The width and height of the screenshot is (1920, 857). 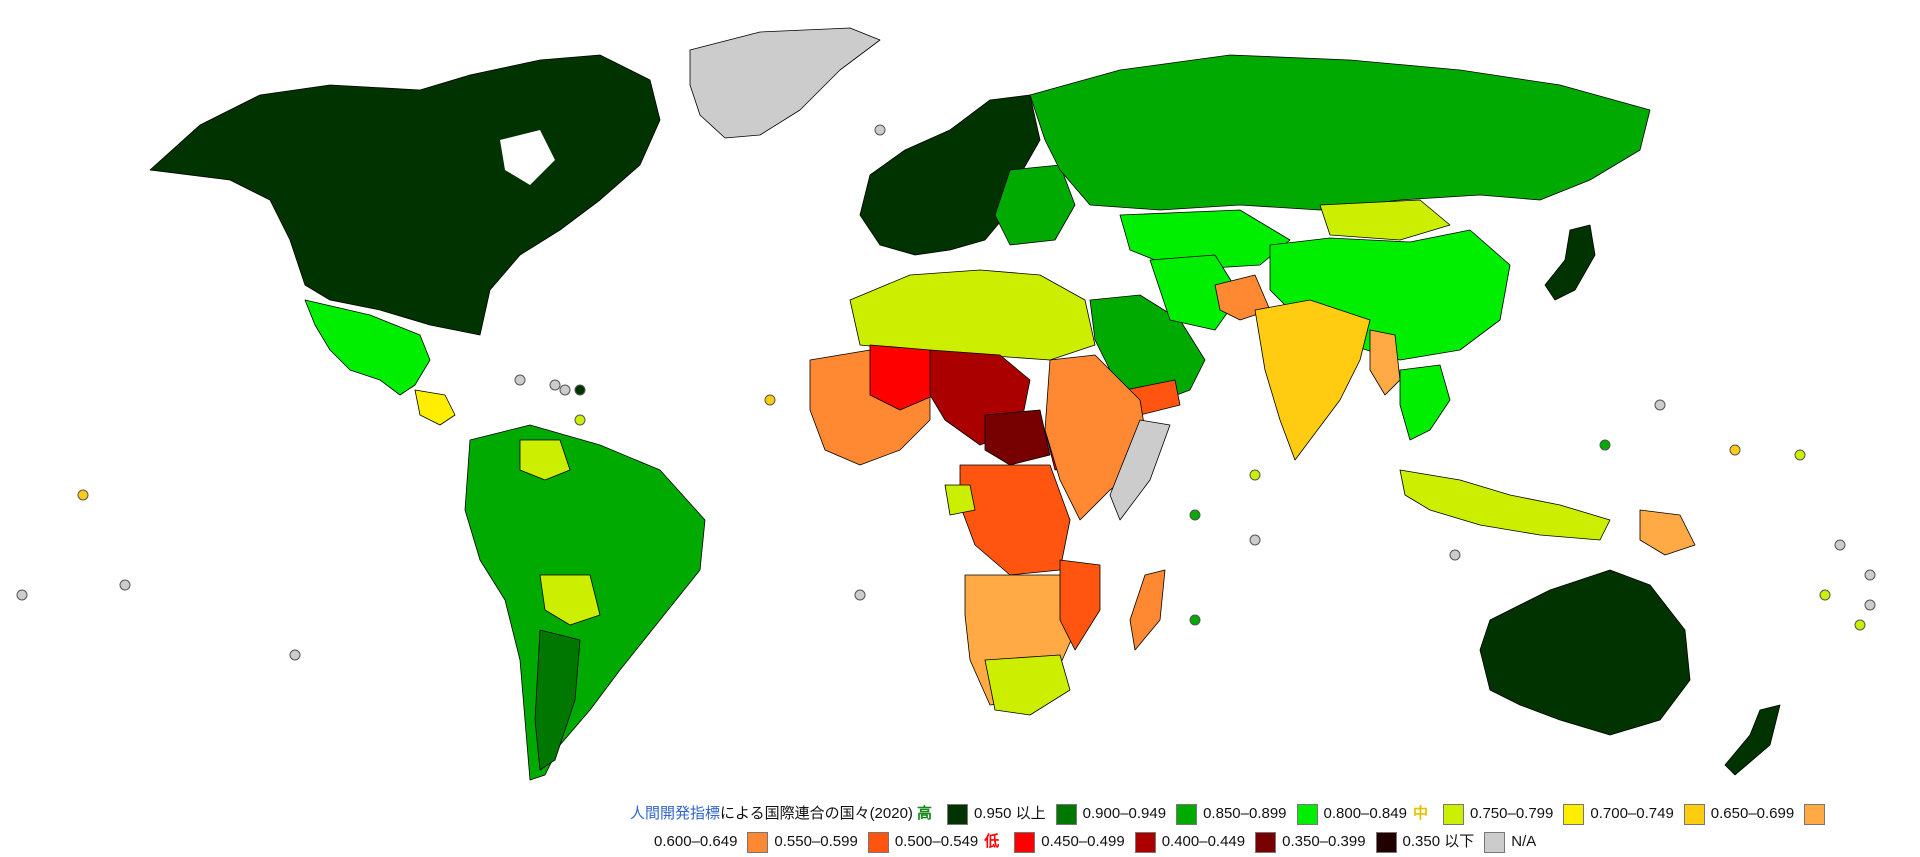 I want to click on legend-label: 0.350–0.399, so click(x=1324, y=841).